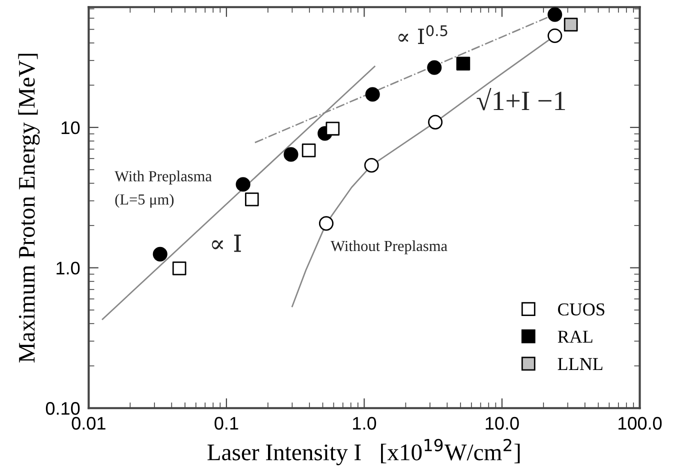 Image resolution: width=677 pixels, height=474 pixels. What do you see at coordinates (581, 309) in the screenshot?
I see `legend-label: CUOS` at bounding box center [581, 309].